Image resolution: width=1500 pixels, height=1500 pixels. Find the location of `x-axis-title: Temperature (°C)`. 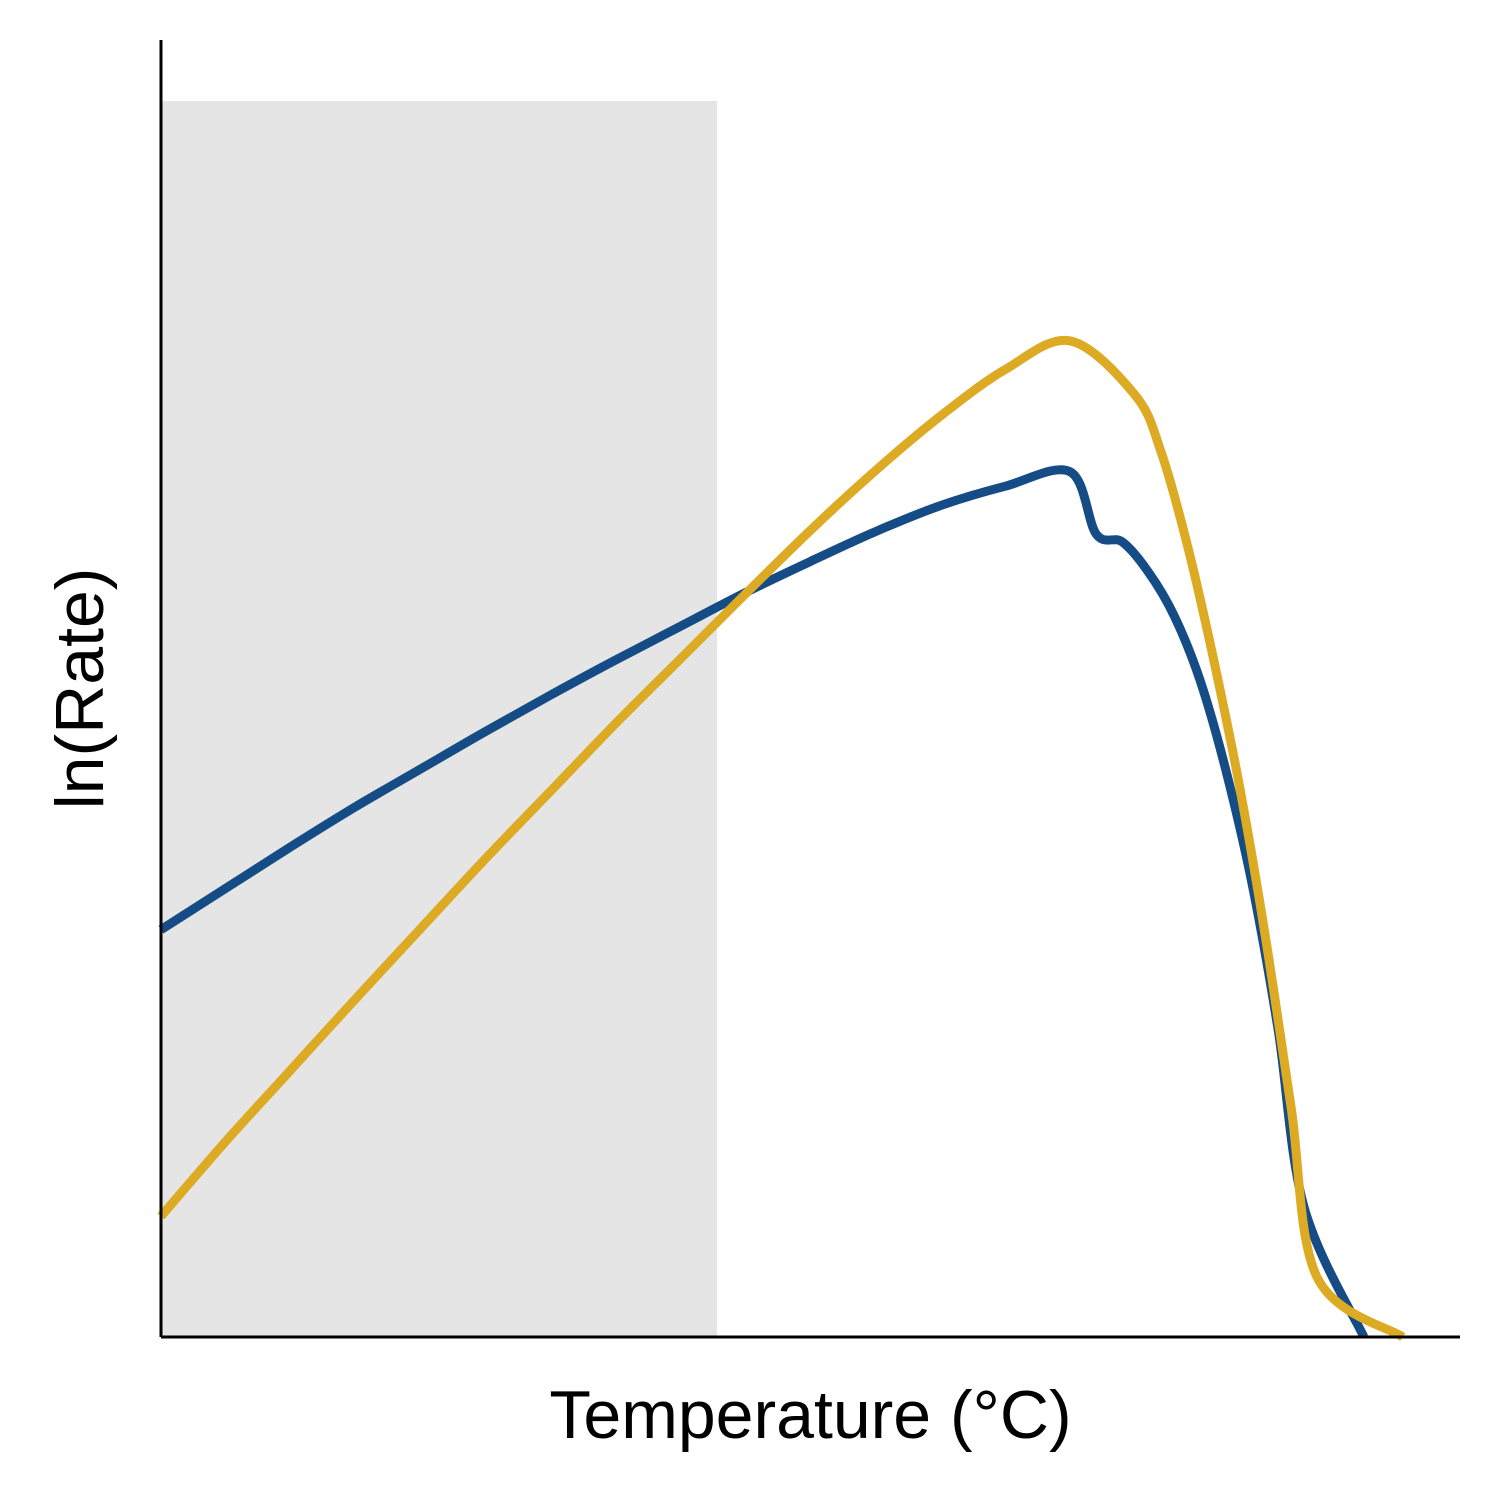

x-axis-title: Temperature (°C) is located at coordinates (810, 1415).